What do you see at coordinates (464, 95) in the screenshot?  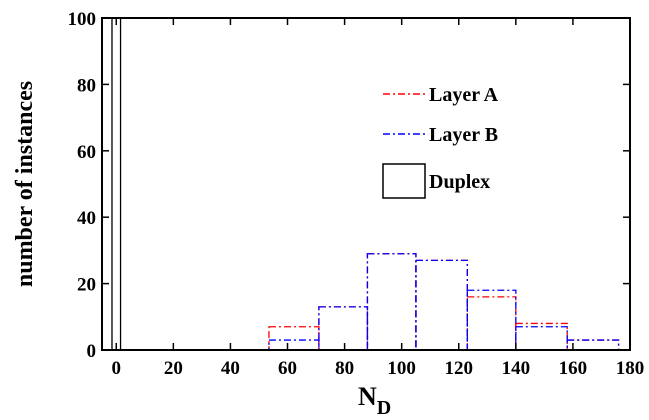 I see `legend-label-layer-a: Layer A` at bounding box center [464, 95].